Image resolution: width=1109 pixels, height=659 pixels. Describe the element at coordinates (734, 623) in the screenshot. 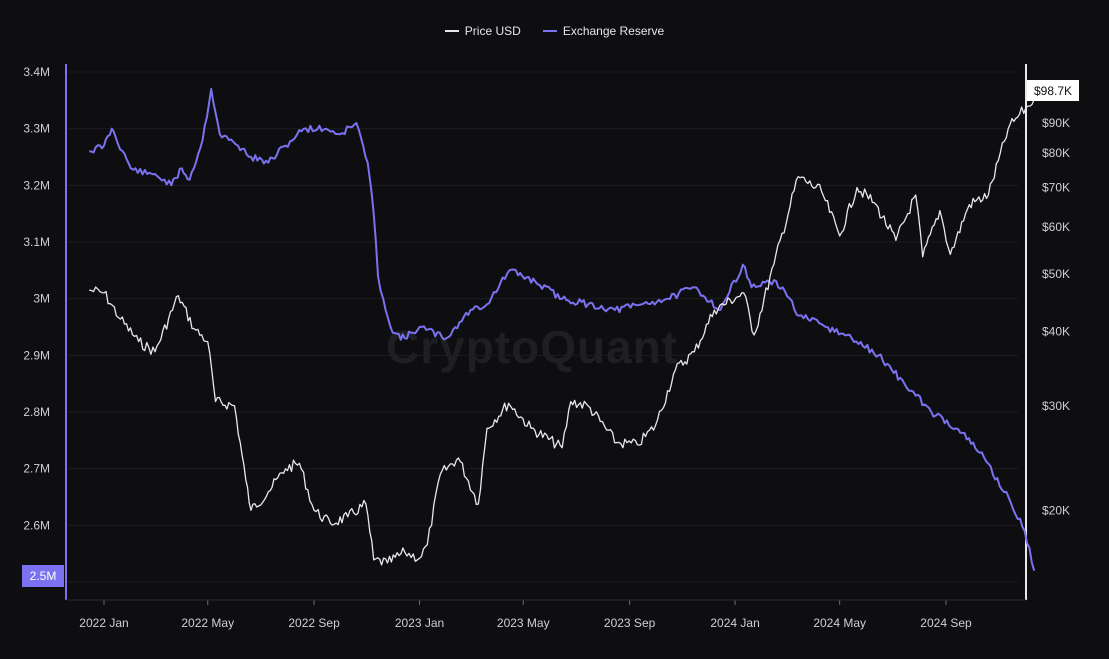

I see `x-tick-label: 2024 Jan` at that location.